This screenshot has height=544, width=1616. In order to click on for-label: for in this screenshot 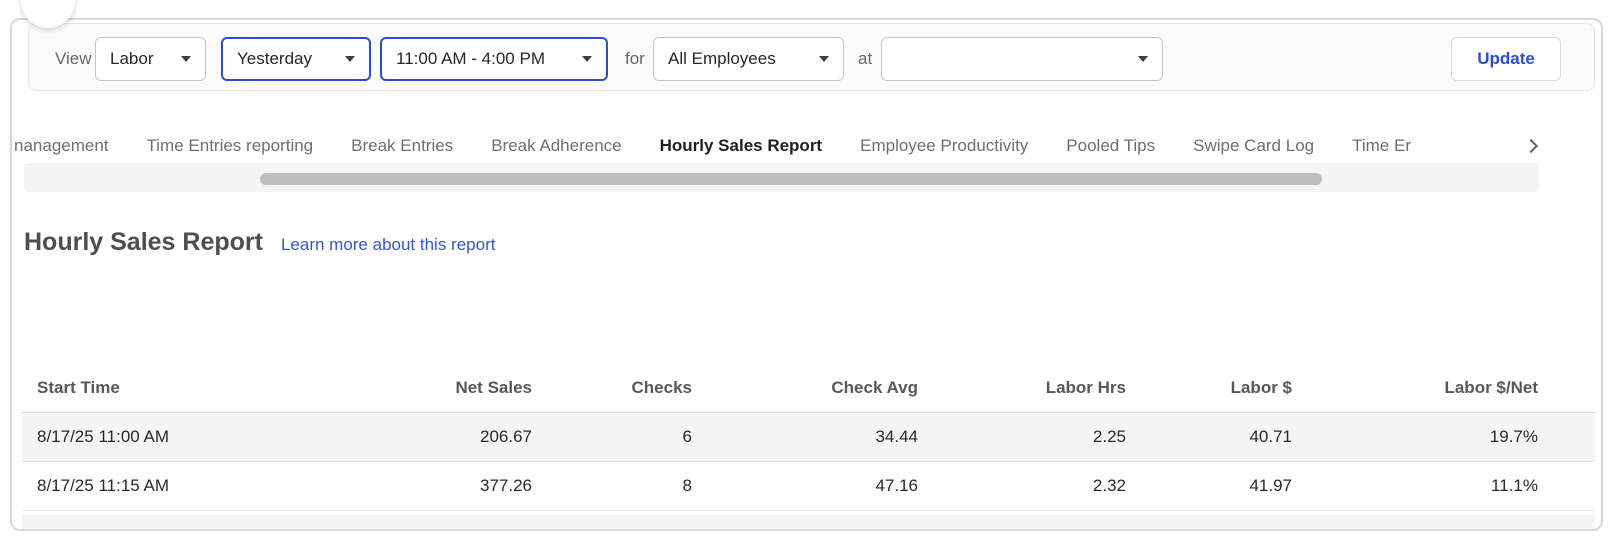, I will do `click(635, 58)`.